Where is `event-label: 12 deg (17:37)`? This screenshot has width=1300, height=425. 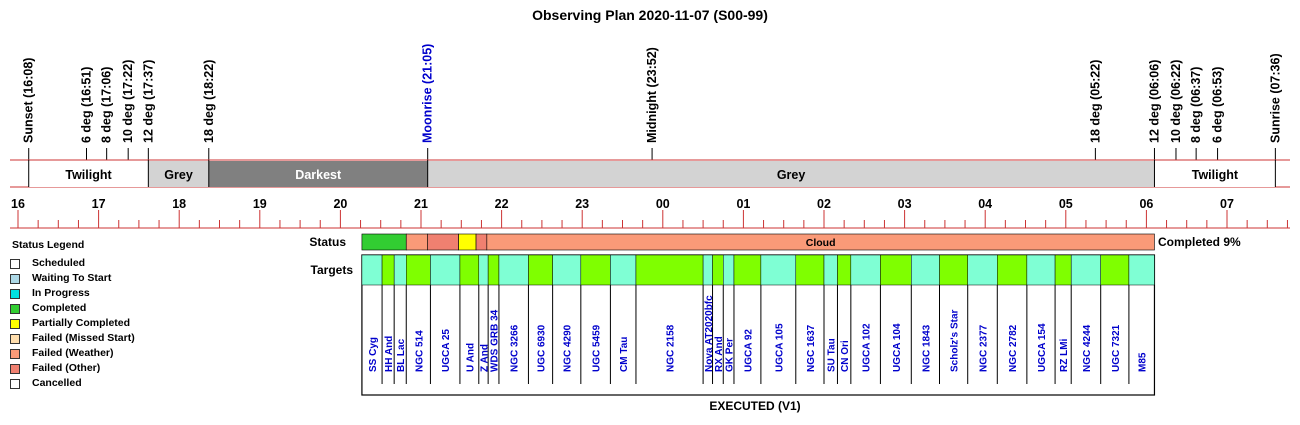
event-label: 12 deg (17:37) is located at coordinates (148, 101).